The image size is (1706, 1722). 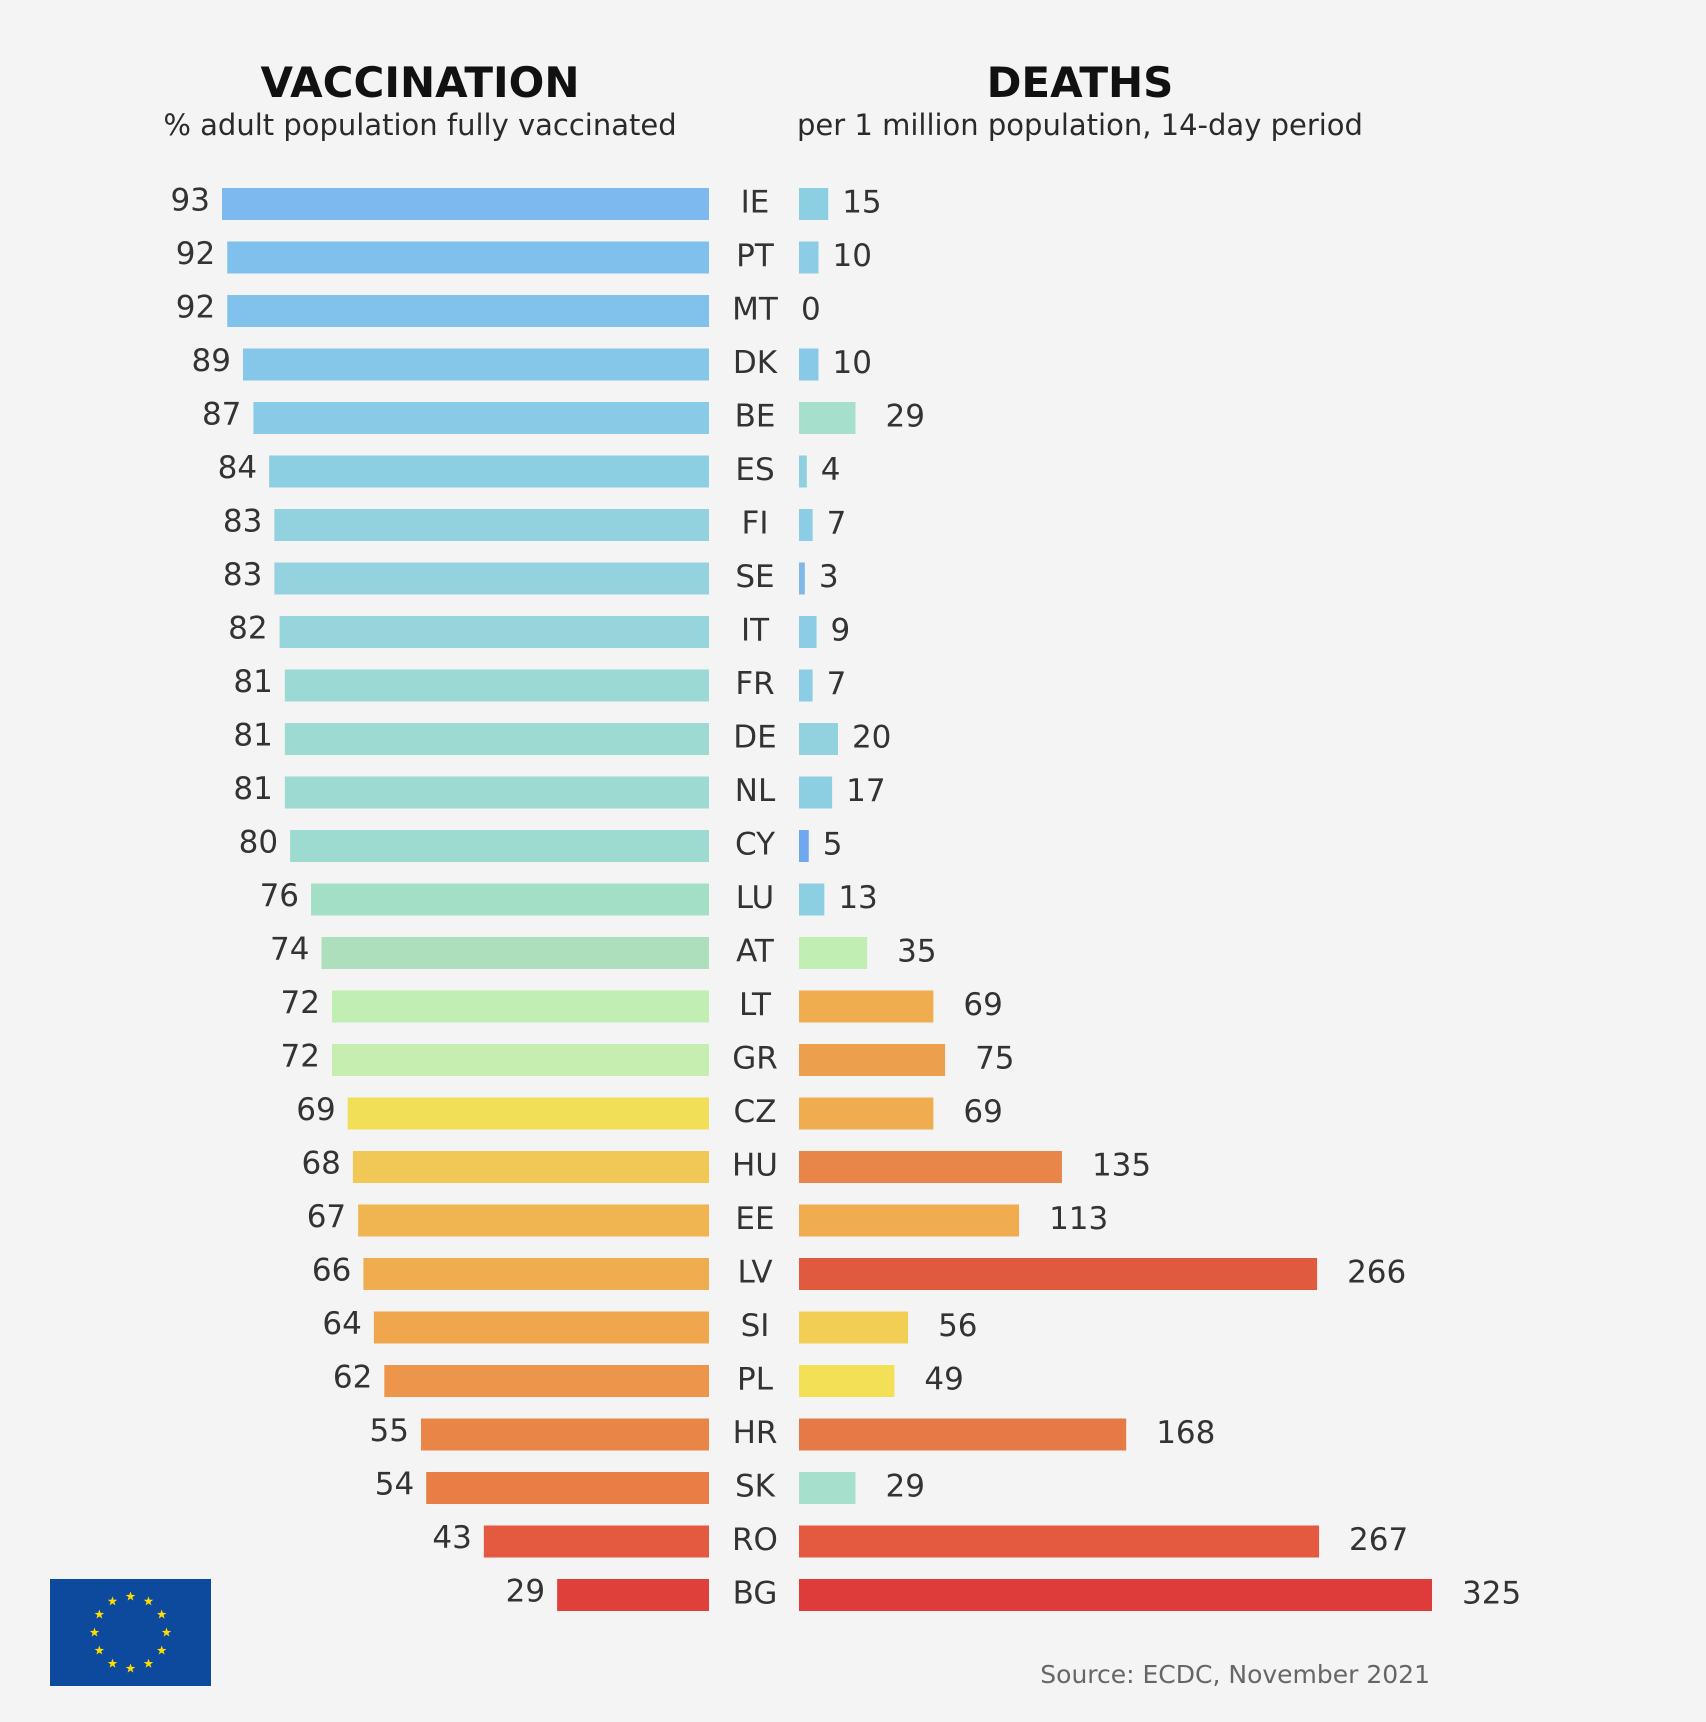 I want to click on deaths-label-it: 9, so click(x=841, y=631).